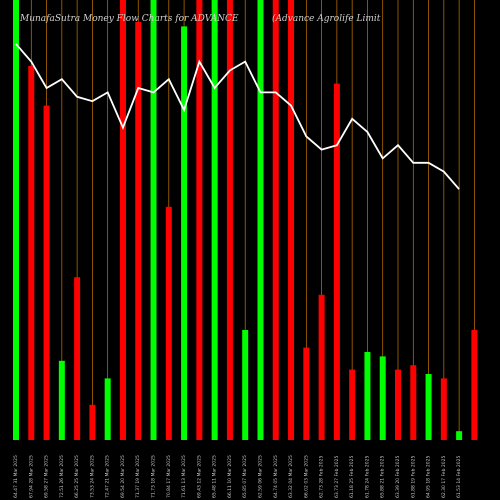  Describe the element at coordinates (169, 476) in the screenshot. I see `x-tick-label: 70.84 17 Mar 2025` at that location.